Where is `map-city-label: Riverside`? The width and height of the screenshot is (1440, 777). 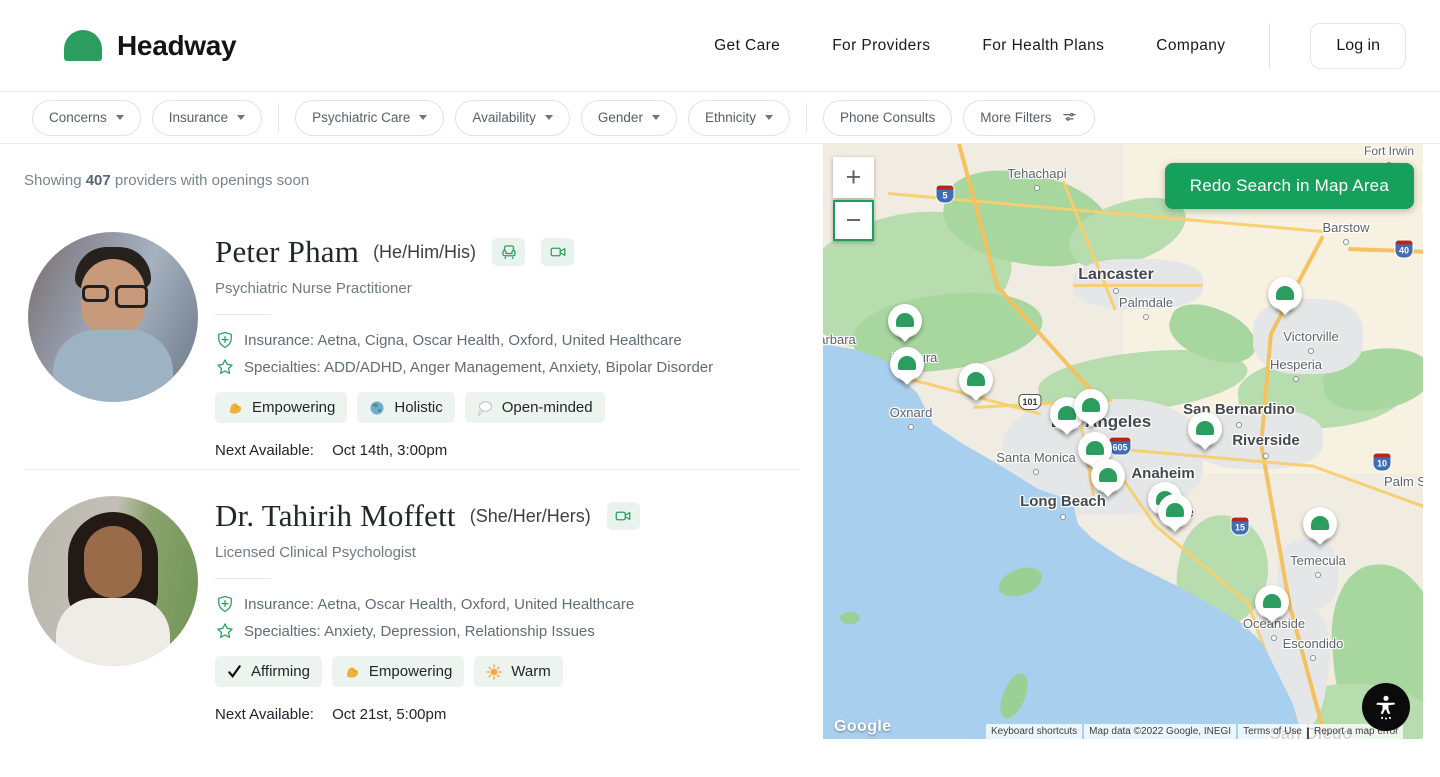 map-city-label: Riverside is located at coordinates (1266, 440).